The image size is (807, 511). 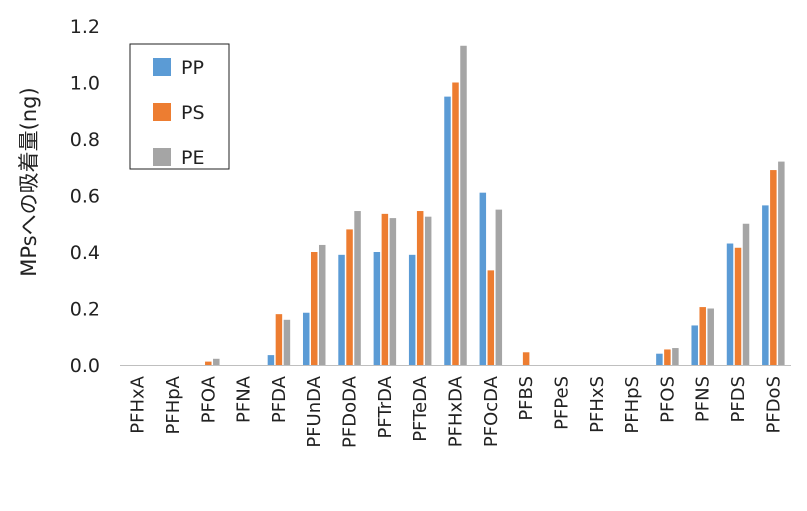 I want to click on bar-pp-pftrda, so click(x=377, y=308).